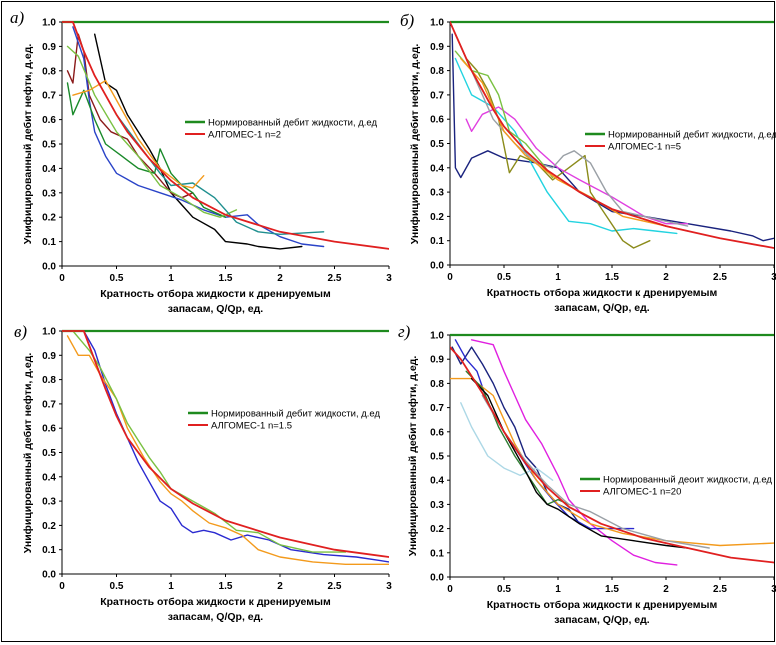 This screenshot has width=776, height=645. What do you see at coordinates (49, 404) in the screenshot?
I see `y-tick-label: 0.7` at bounding box center [49, 404].